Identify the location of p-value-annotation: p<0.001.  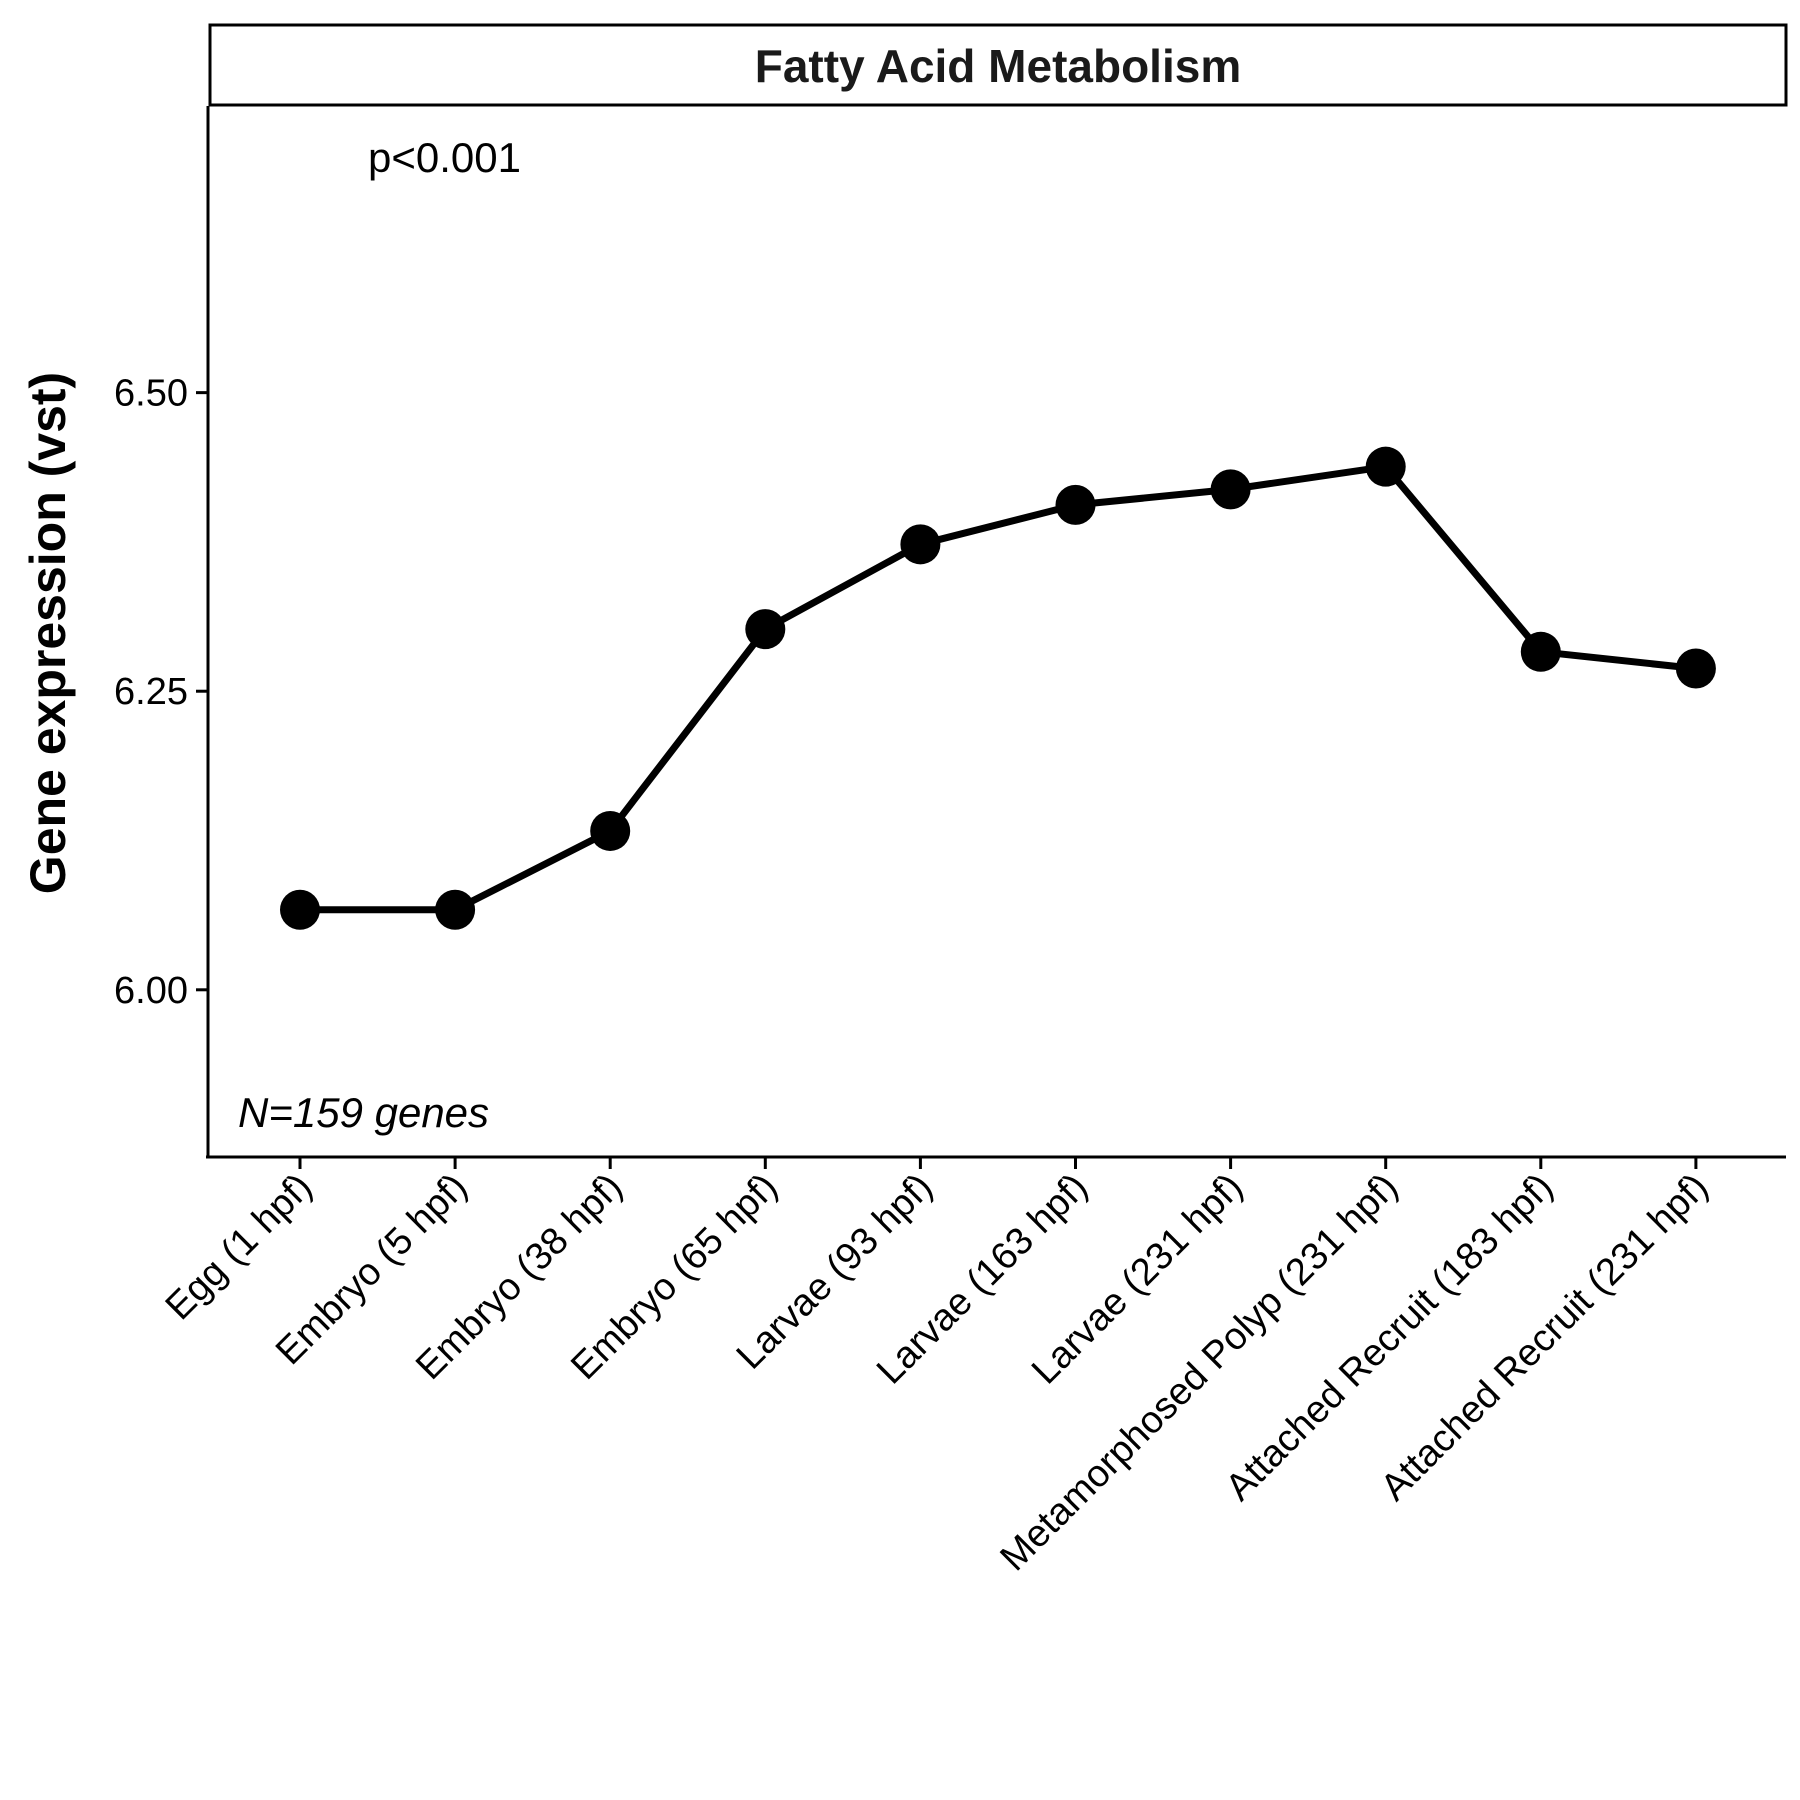
(444, 157).